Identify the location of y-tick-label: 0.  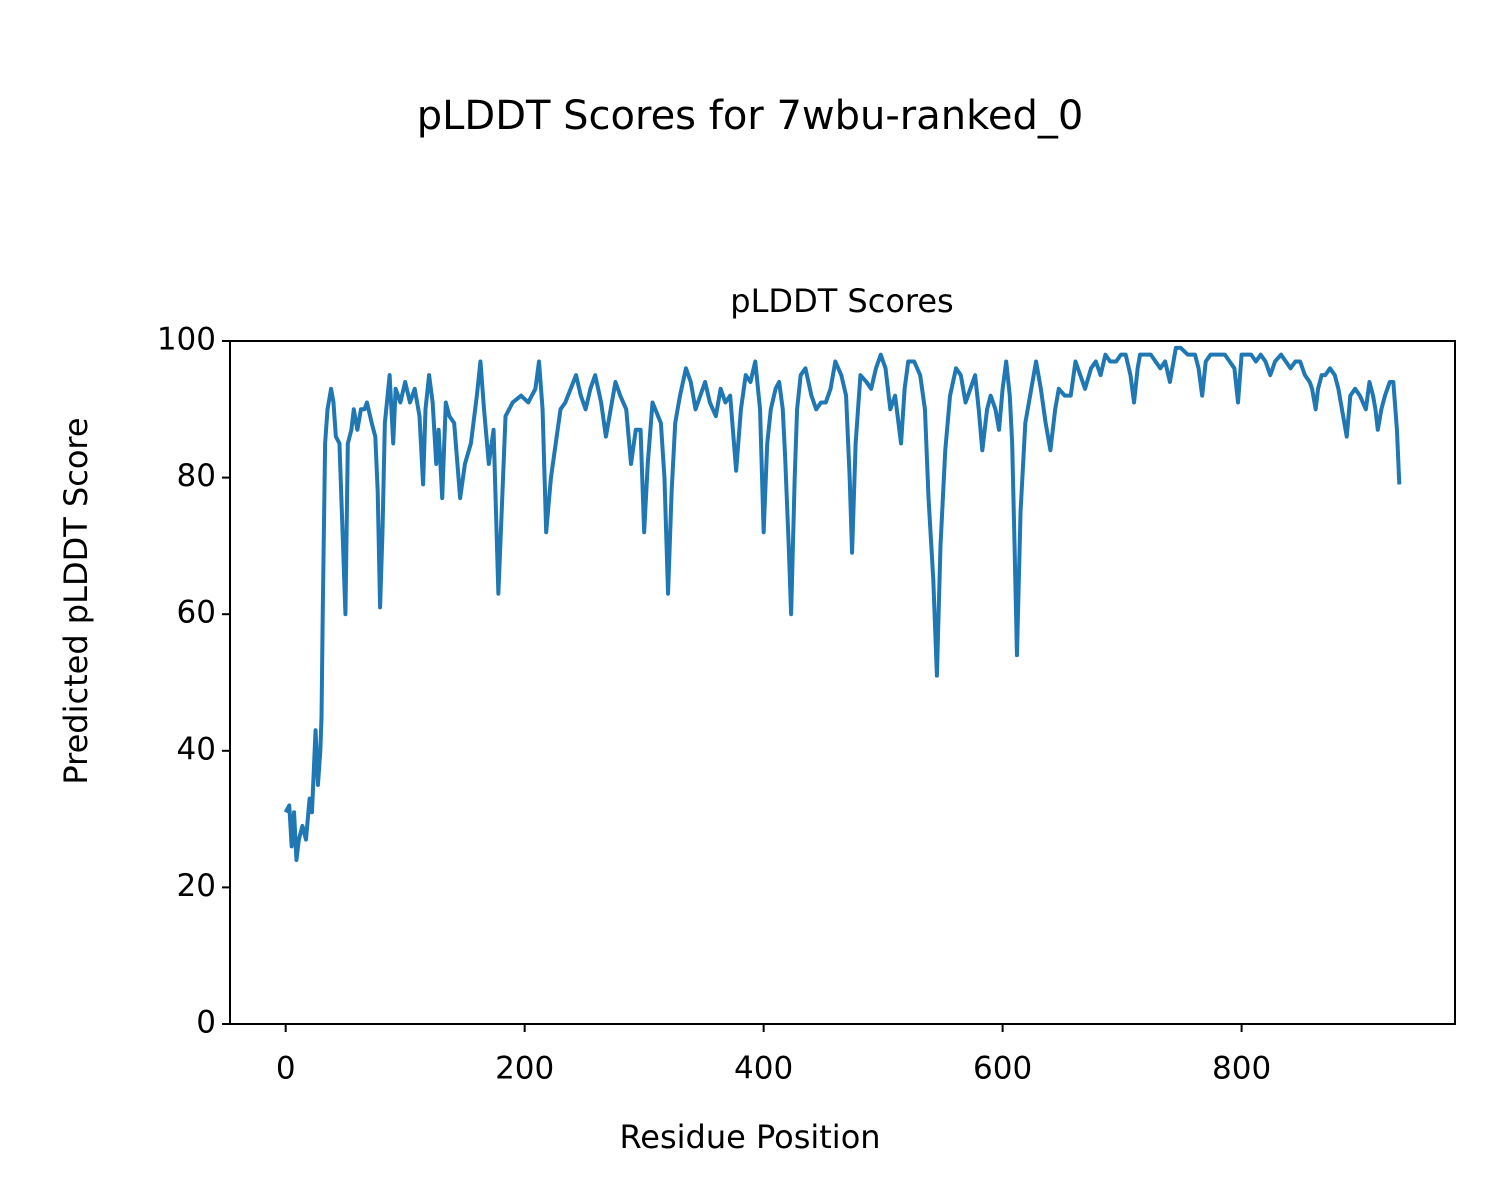
(206, 1023).